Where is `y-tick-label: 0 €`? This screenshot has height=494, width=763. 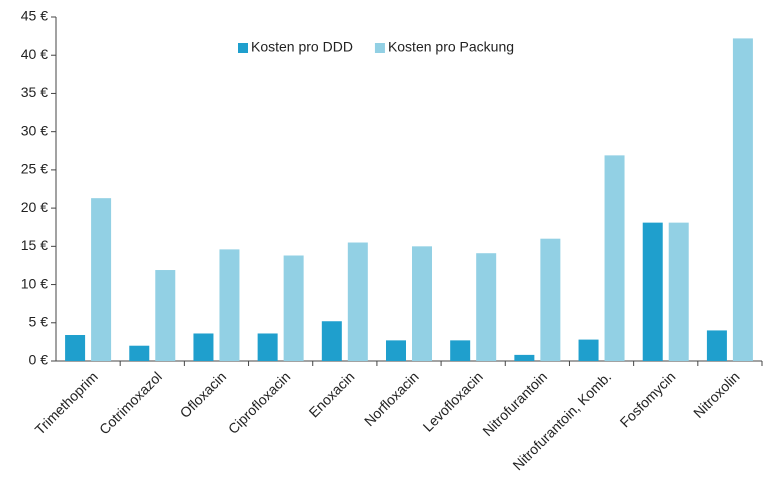
y-tick-label: 0 € is located at coordinates (39, 360).